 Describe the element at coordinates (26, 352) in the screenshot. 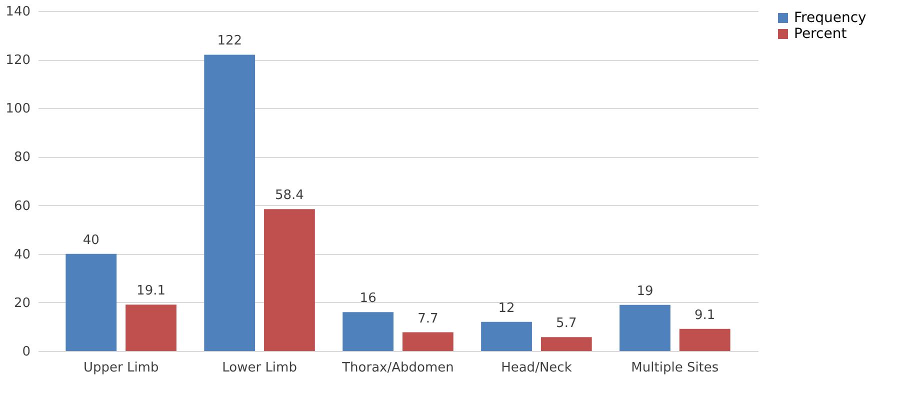

I see `y-tick-label: 0` at that location.